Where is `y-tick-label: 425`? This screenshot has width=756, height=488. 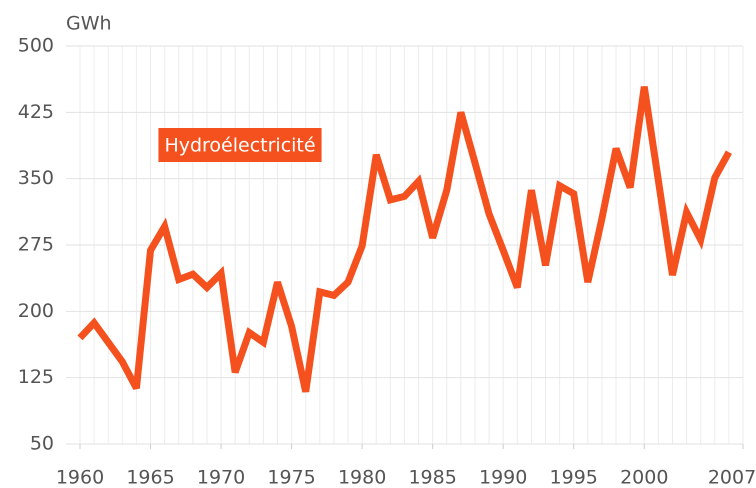 y-tick-label: 425 is located at coordinates (36, 112).